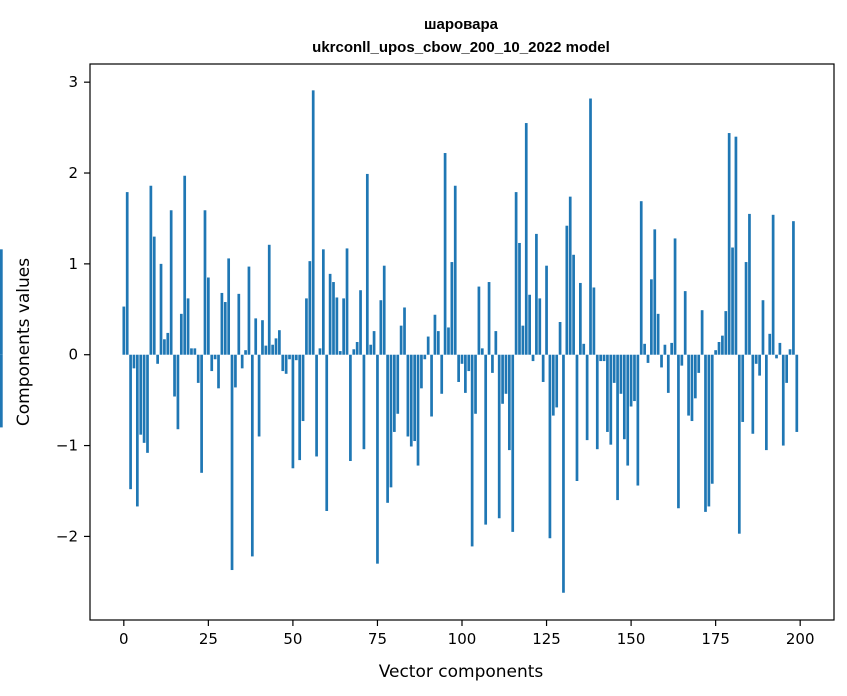 This screenshot has height=696, width=847. What do you see at coordinates (800, 639) in the screenshot?
I see `x-tick-label: 200` at bounding box center [800, 639].